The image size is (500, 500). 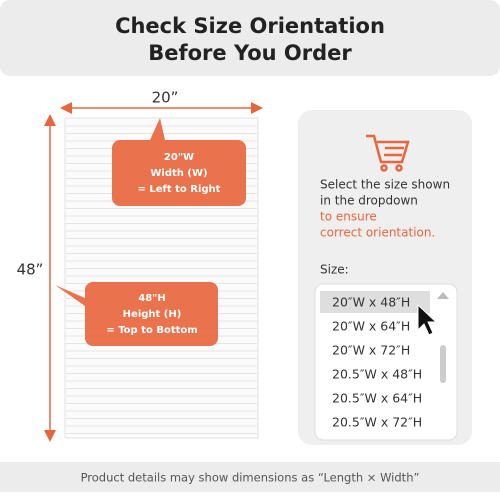 What do you see at coordinates (152, 298) in the screenshot?
I see `callout-text: 48"H` at bounding box center [152, 298].